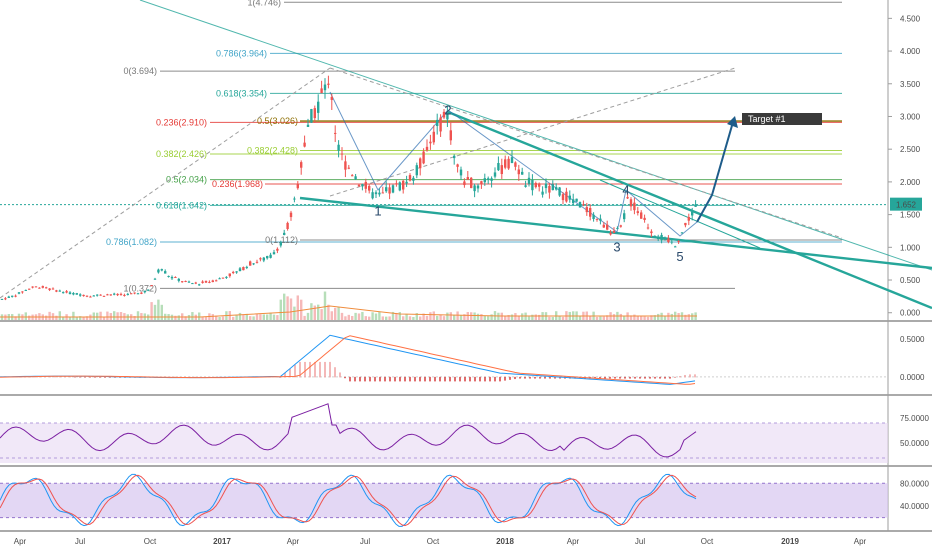 The height and width of the screenshot is (550, 932). I want to click on last-price-badge, so click(906, 204).